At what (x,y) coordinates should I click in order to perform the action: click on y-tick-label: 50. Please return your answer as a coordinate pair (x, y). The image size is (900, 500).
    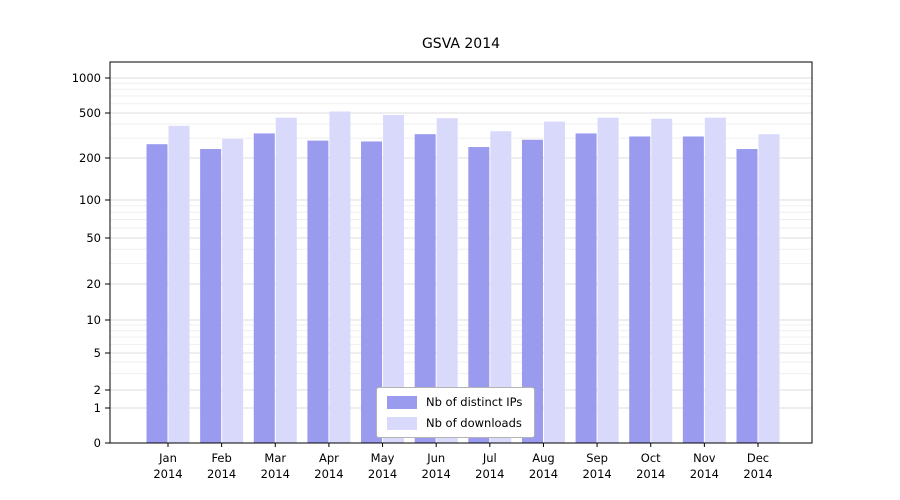
    Looking at the image, I should click on (93, 238).